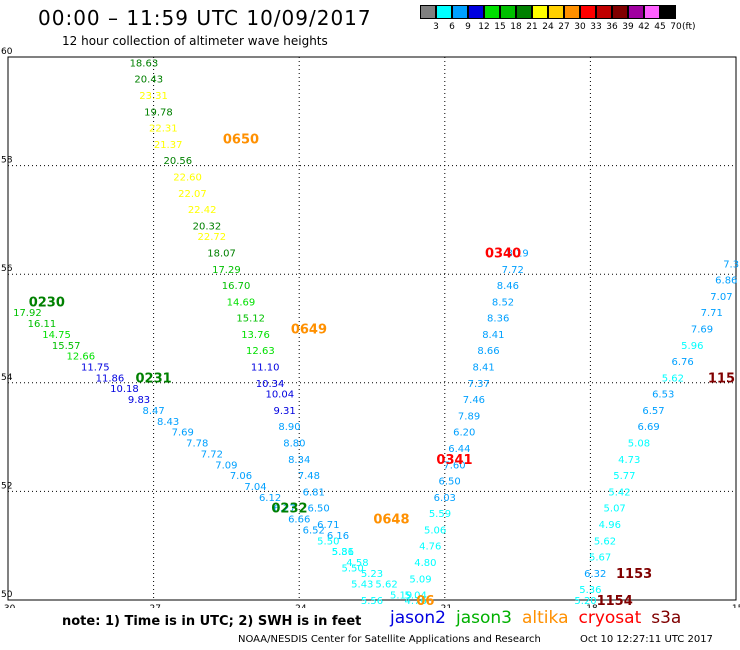 The height and width of the screenshot is (650, 740). I want to click on wave-height-cryosat: 7.89, so click(469, 416).